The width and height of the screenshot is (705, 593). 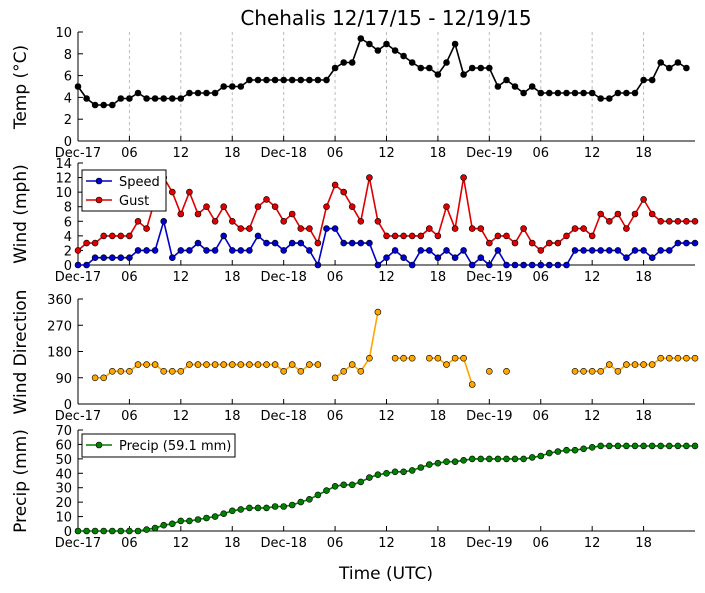 What do you see at coordinates (124, 190) in the screenshot?
I see `legend-box` at bounding box center [124, 190].